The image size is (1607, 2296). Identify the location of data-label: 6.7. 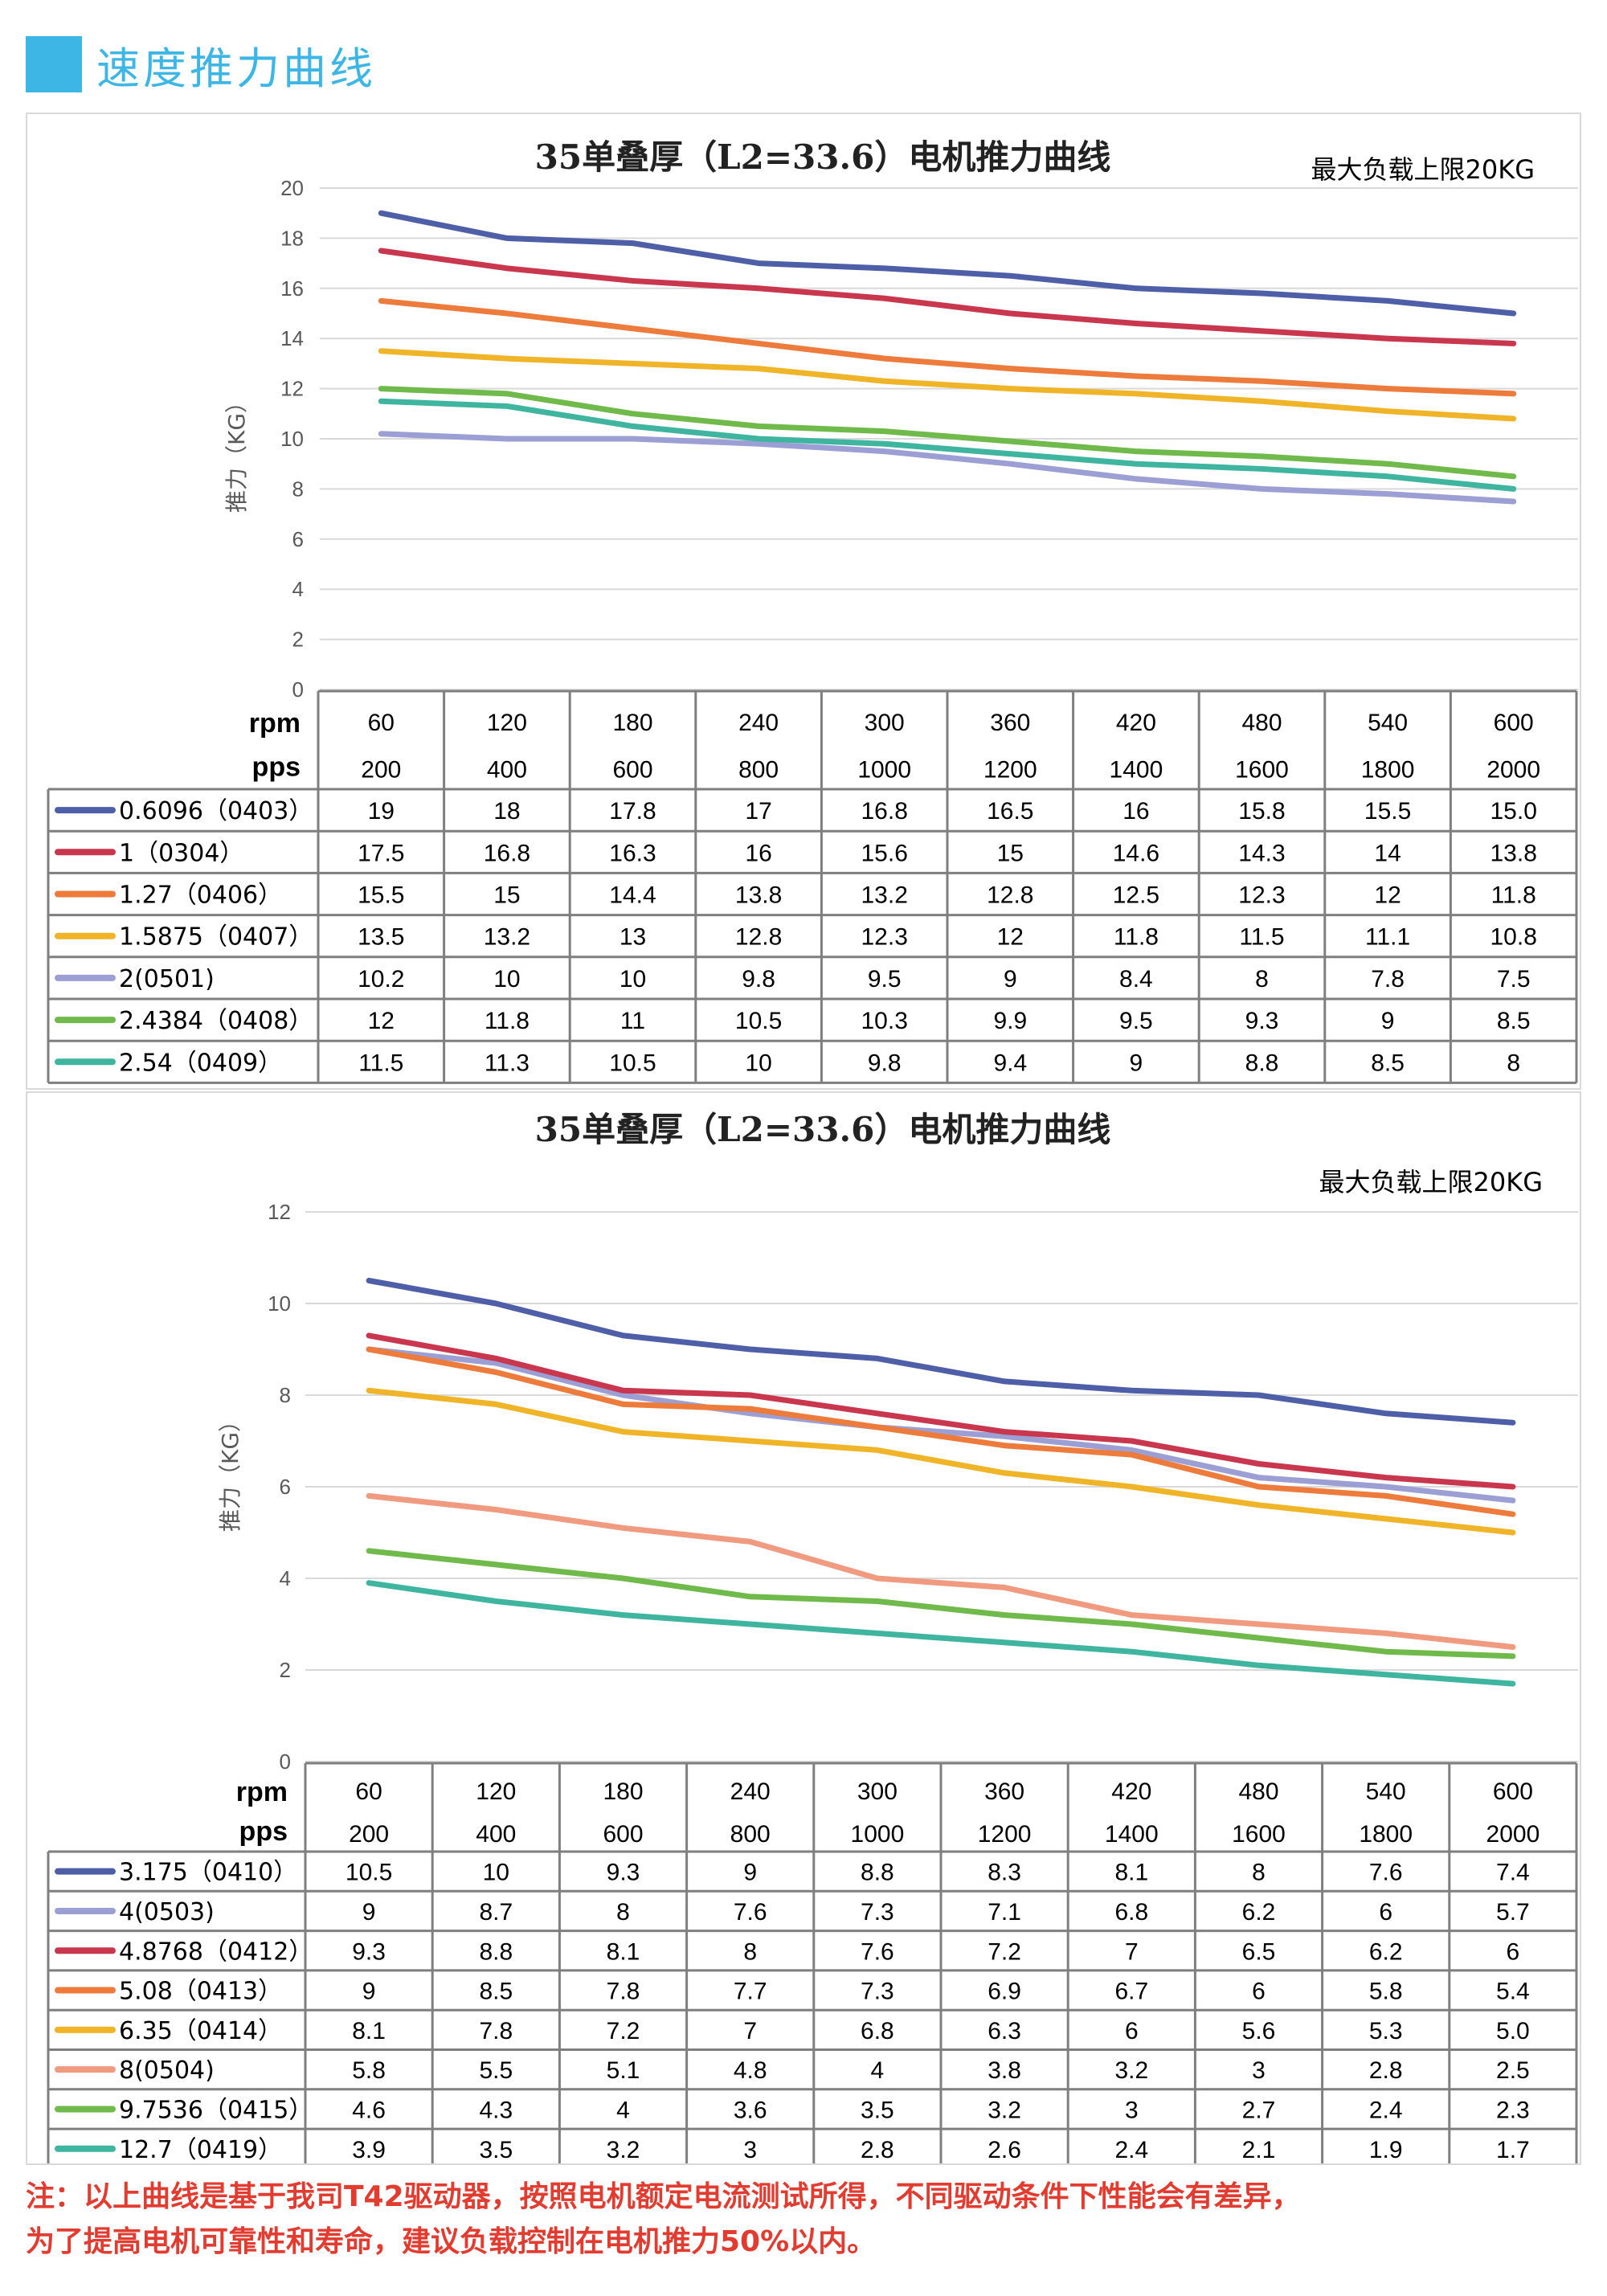
(1131, 1992).